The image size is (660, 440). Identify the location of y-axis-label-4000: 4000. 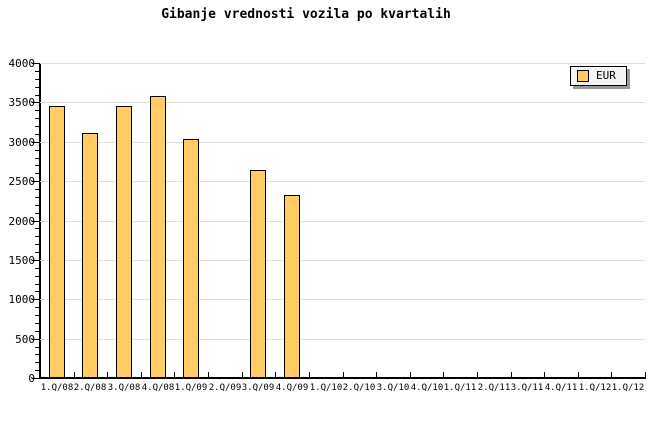
(22, 63).